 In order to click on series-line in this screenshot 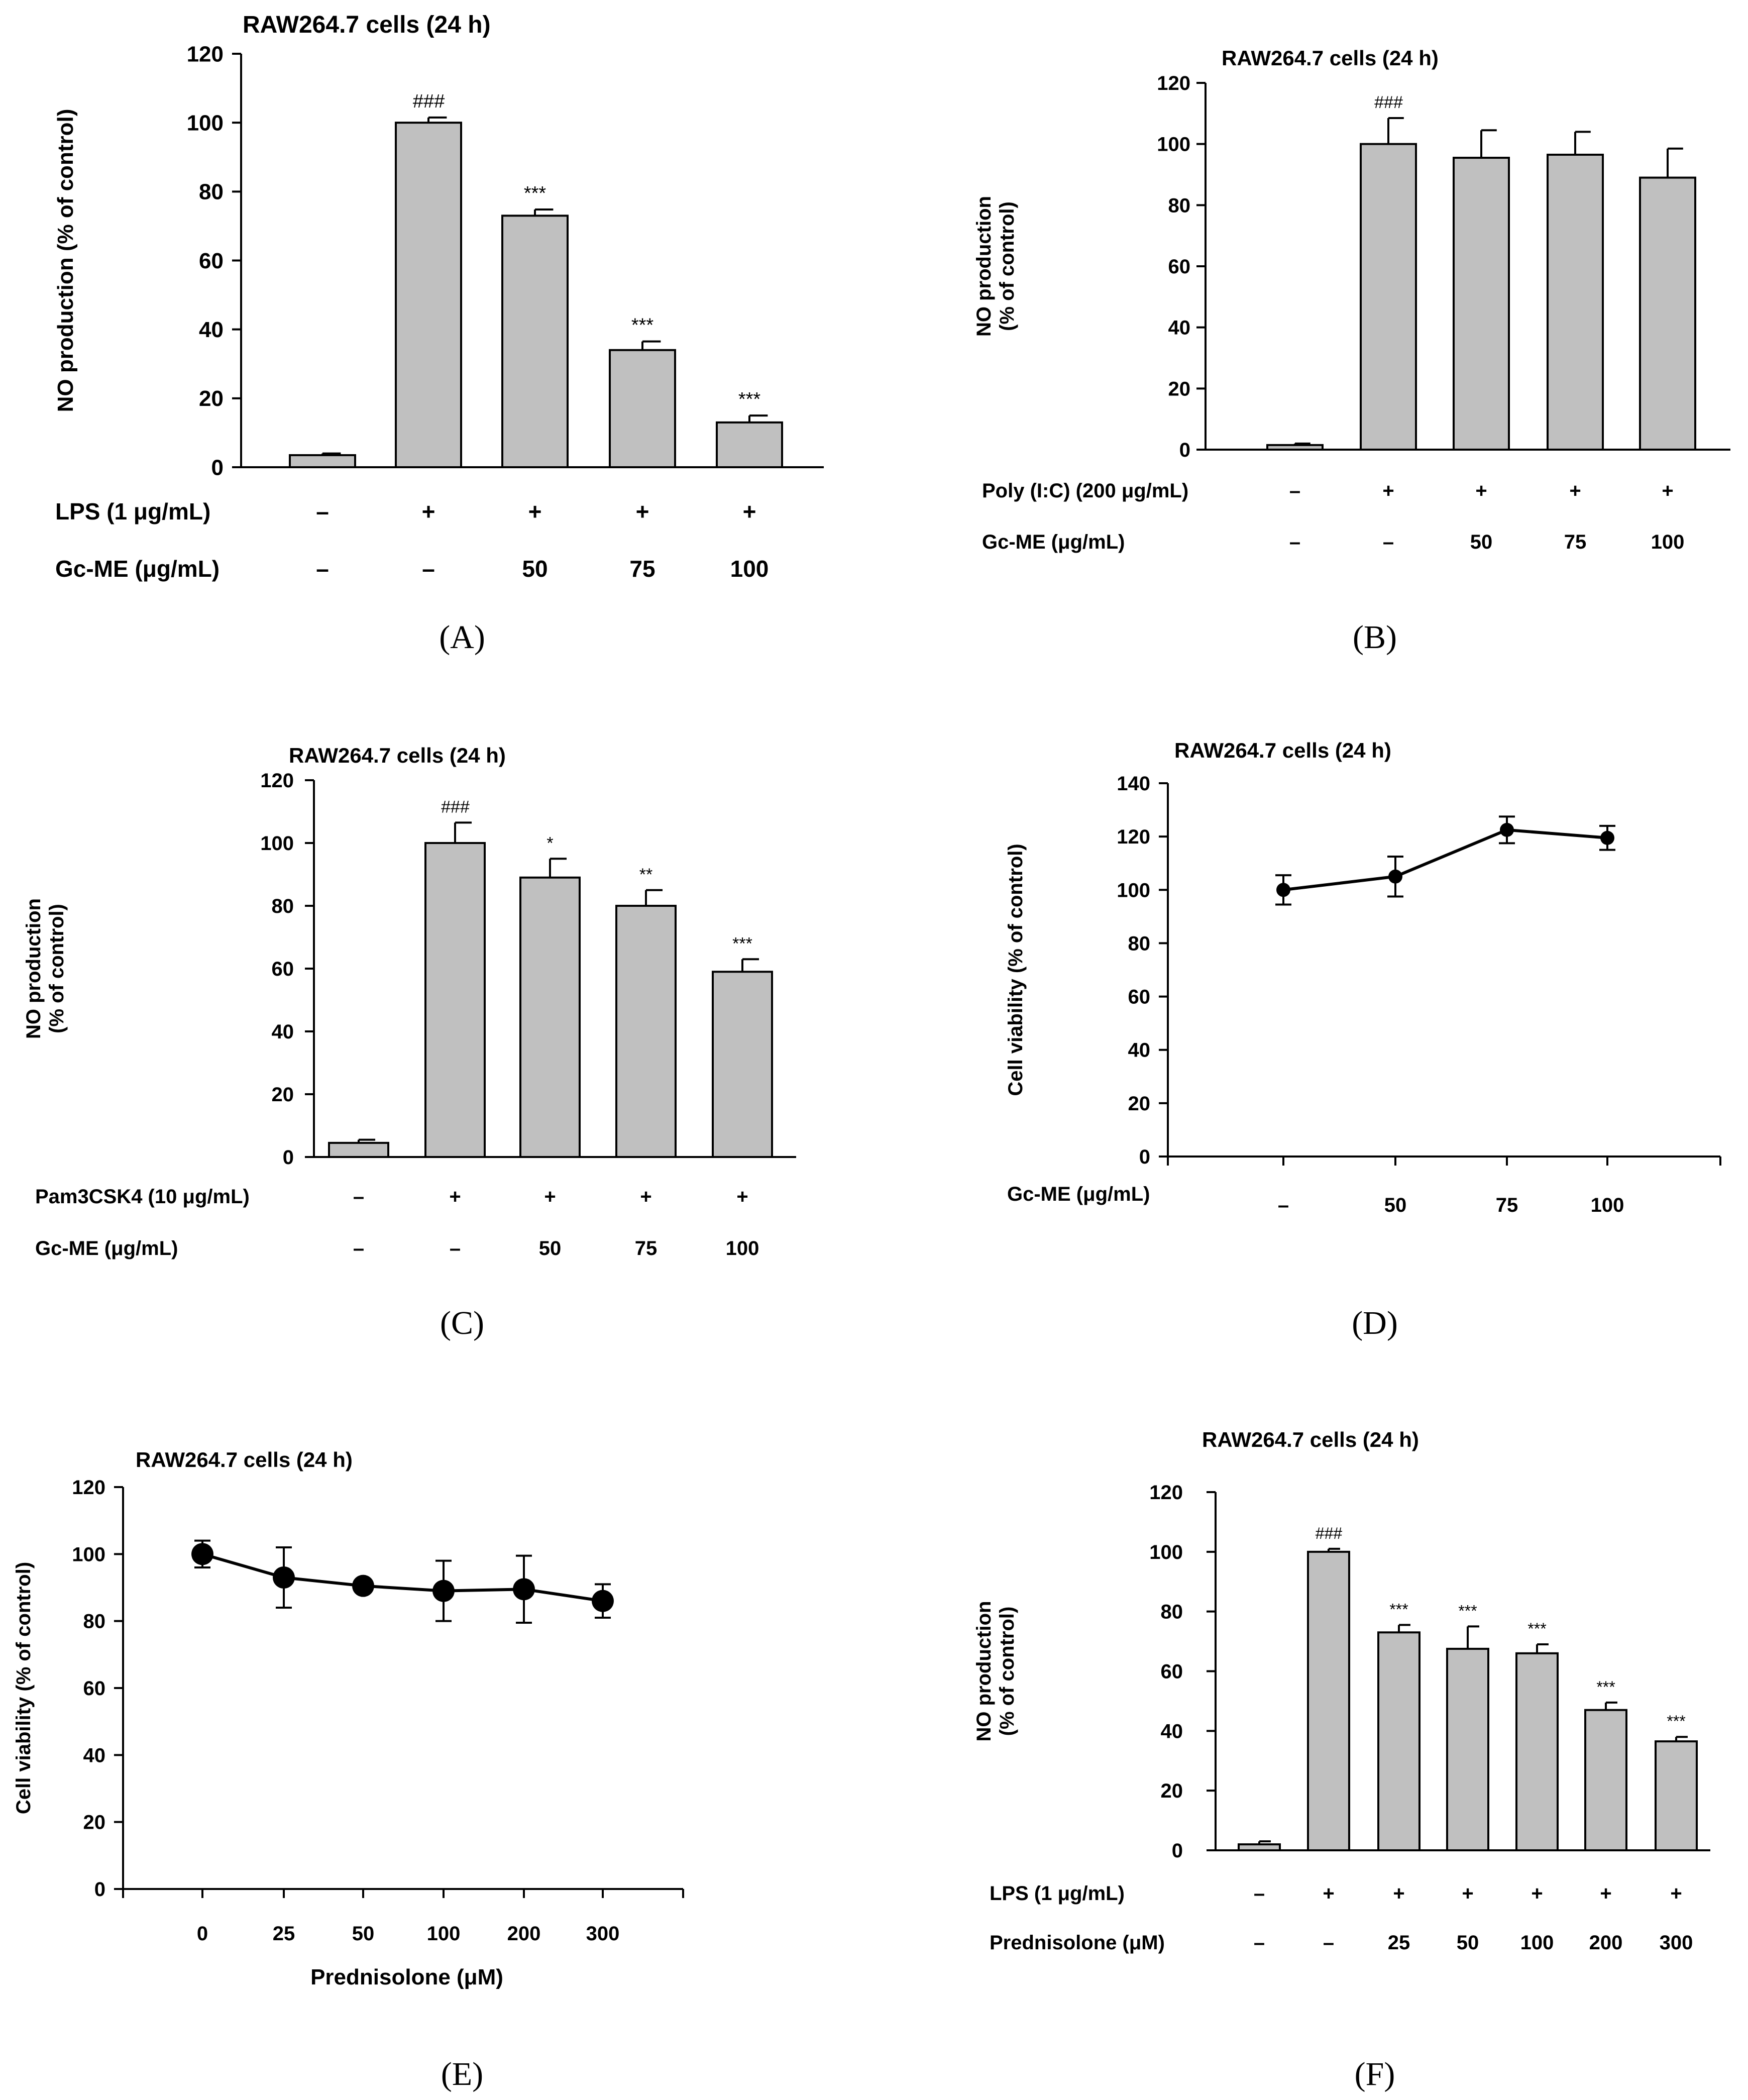, I will do `click(403, 1577)`.